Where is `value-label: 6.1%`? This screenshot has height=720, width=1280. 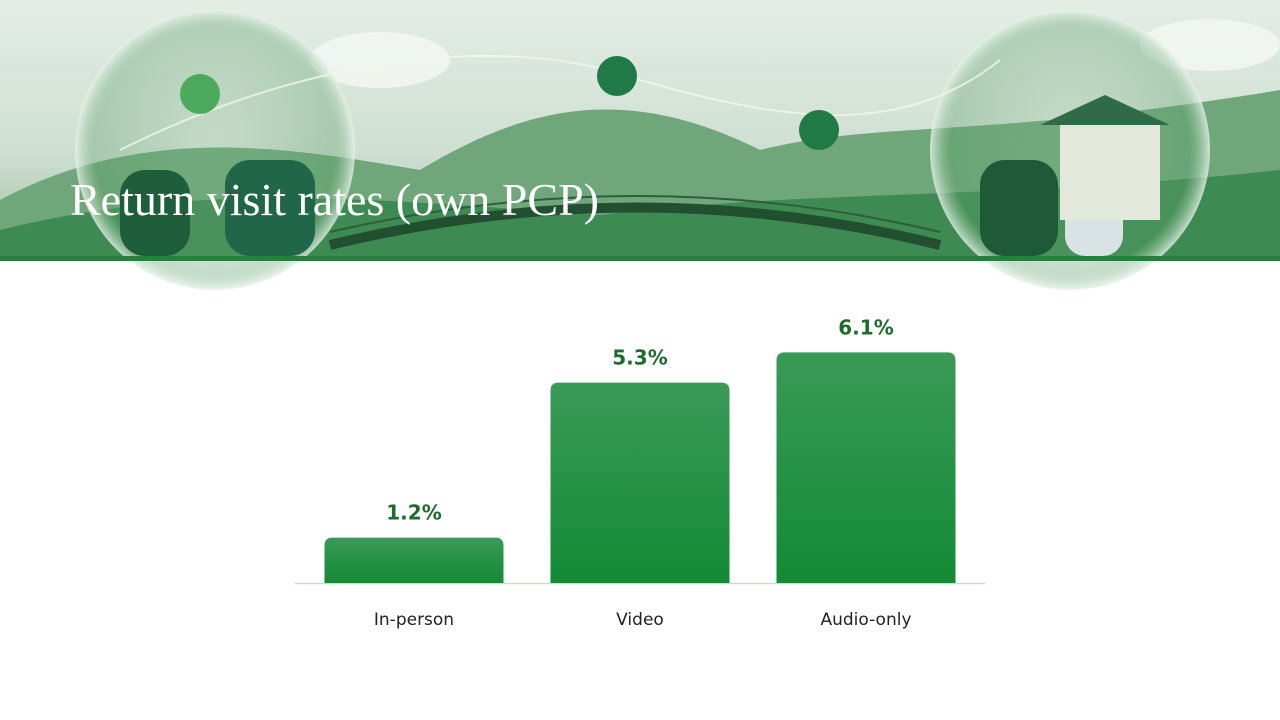
value-label: 6.1% is located at coordinates (865, 327).